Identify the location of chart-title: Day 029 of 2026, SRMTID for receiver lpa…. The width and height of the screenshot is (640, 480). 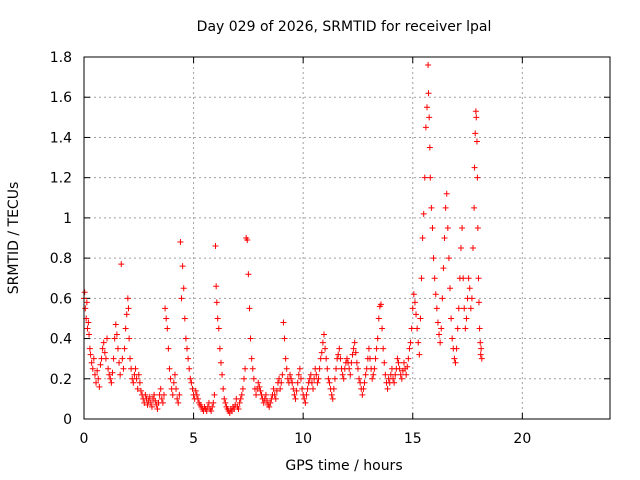
(344, 27).